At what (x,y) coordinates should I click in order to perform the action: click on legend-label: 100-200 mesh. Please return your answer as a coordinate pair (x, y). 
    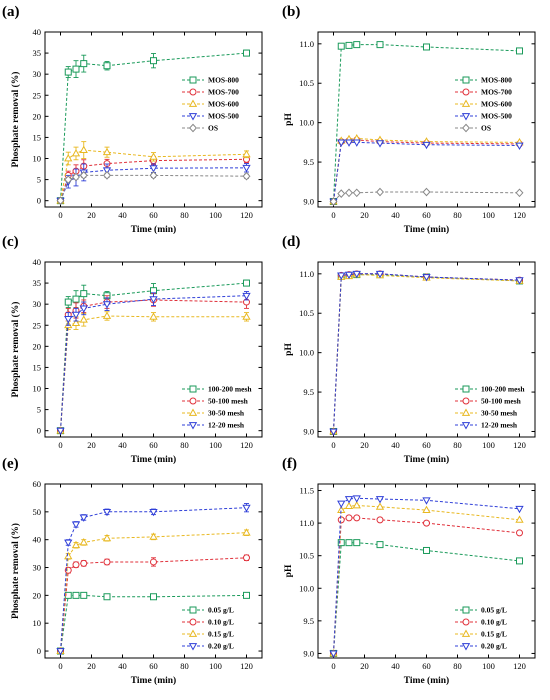
    Looking at the image, I should click on (230, 389).